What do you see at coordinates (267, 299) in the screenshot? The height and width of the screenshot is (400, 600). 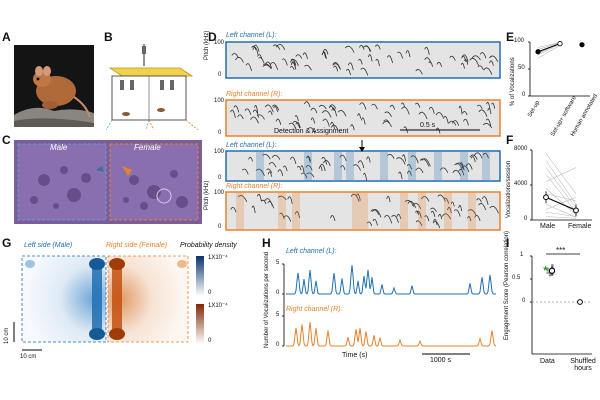 I see `h-ylabel: Number of Vocalizations per second` at bounding box center [267, 299].